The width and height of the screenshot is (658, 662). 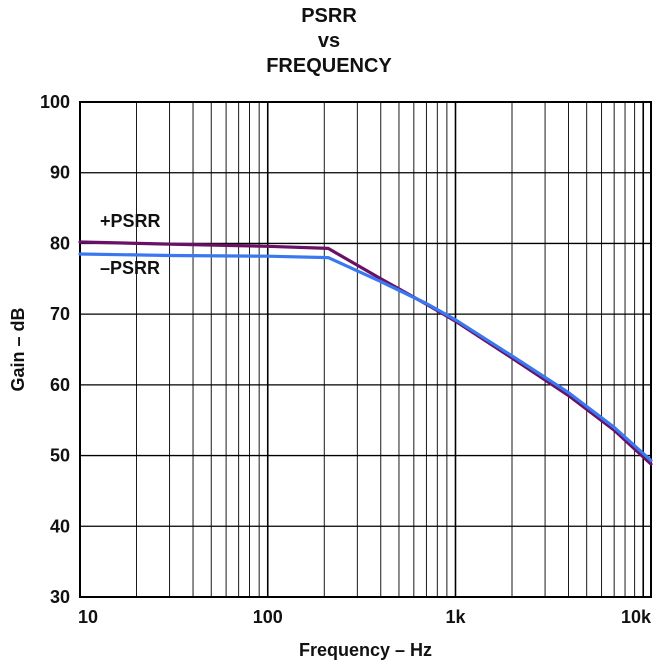 What do you see at coordinates (60, 456) in the screenshot?
I see `y-tick-label: 50` at bounding box center [60, 456].